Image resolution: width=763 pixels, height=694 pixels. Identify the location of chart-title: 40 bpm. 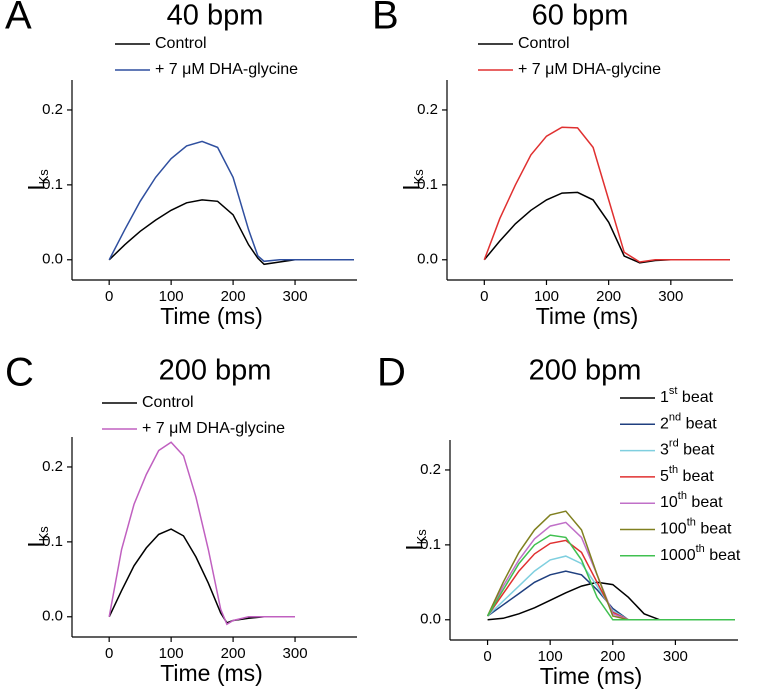
(215, 16).